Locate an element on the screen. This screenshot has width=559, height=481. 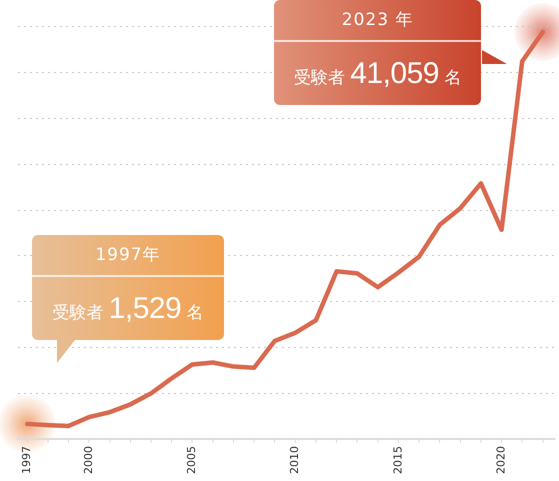
x-tick-label: 1997 is located at coordinates (27, 460).